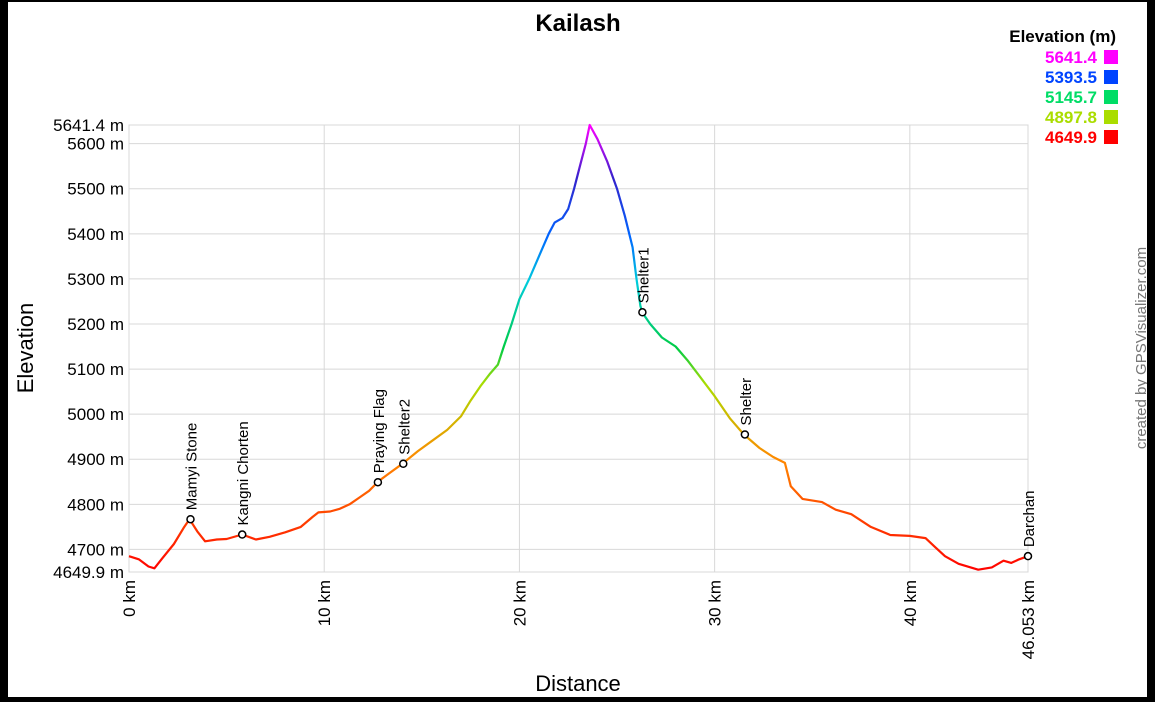 The height and width of the screenshot is (702, 1155). Describe the element at coordinates (715, 603) in the screenshot. I see `x-tick-label: 30 km` at that location.